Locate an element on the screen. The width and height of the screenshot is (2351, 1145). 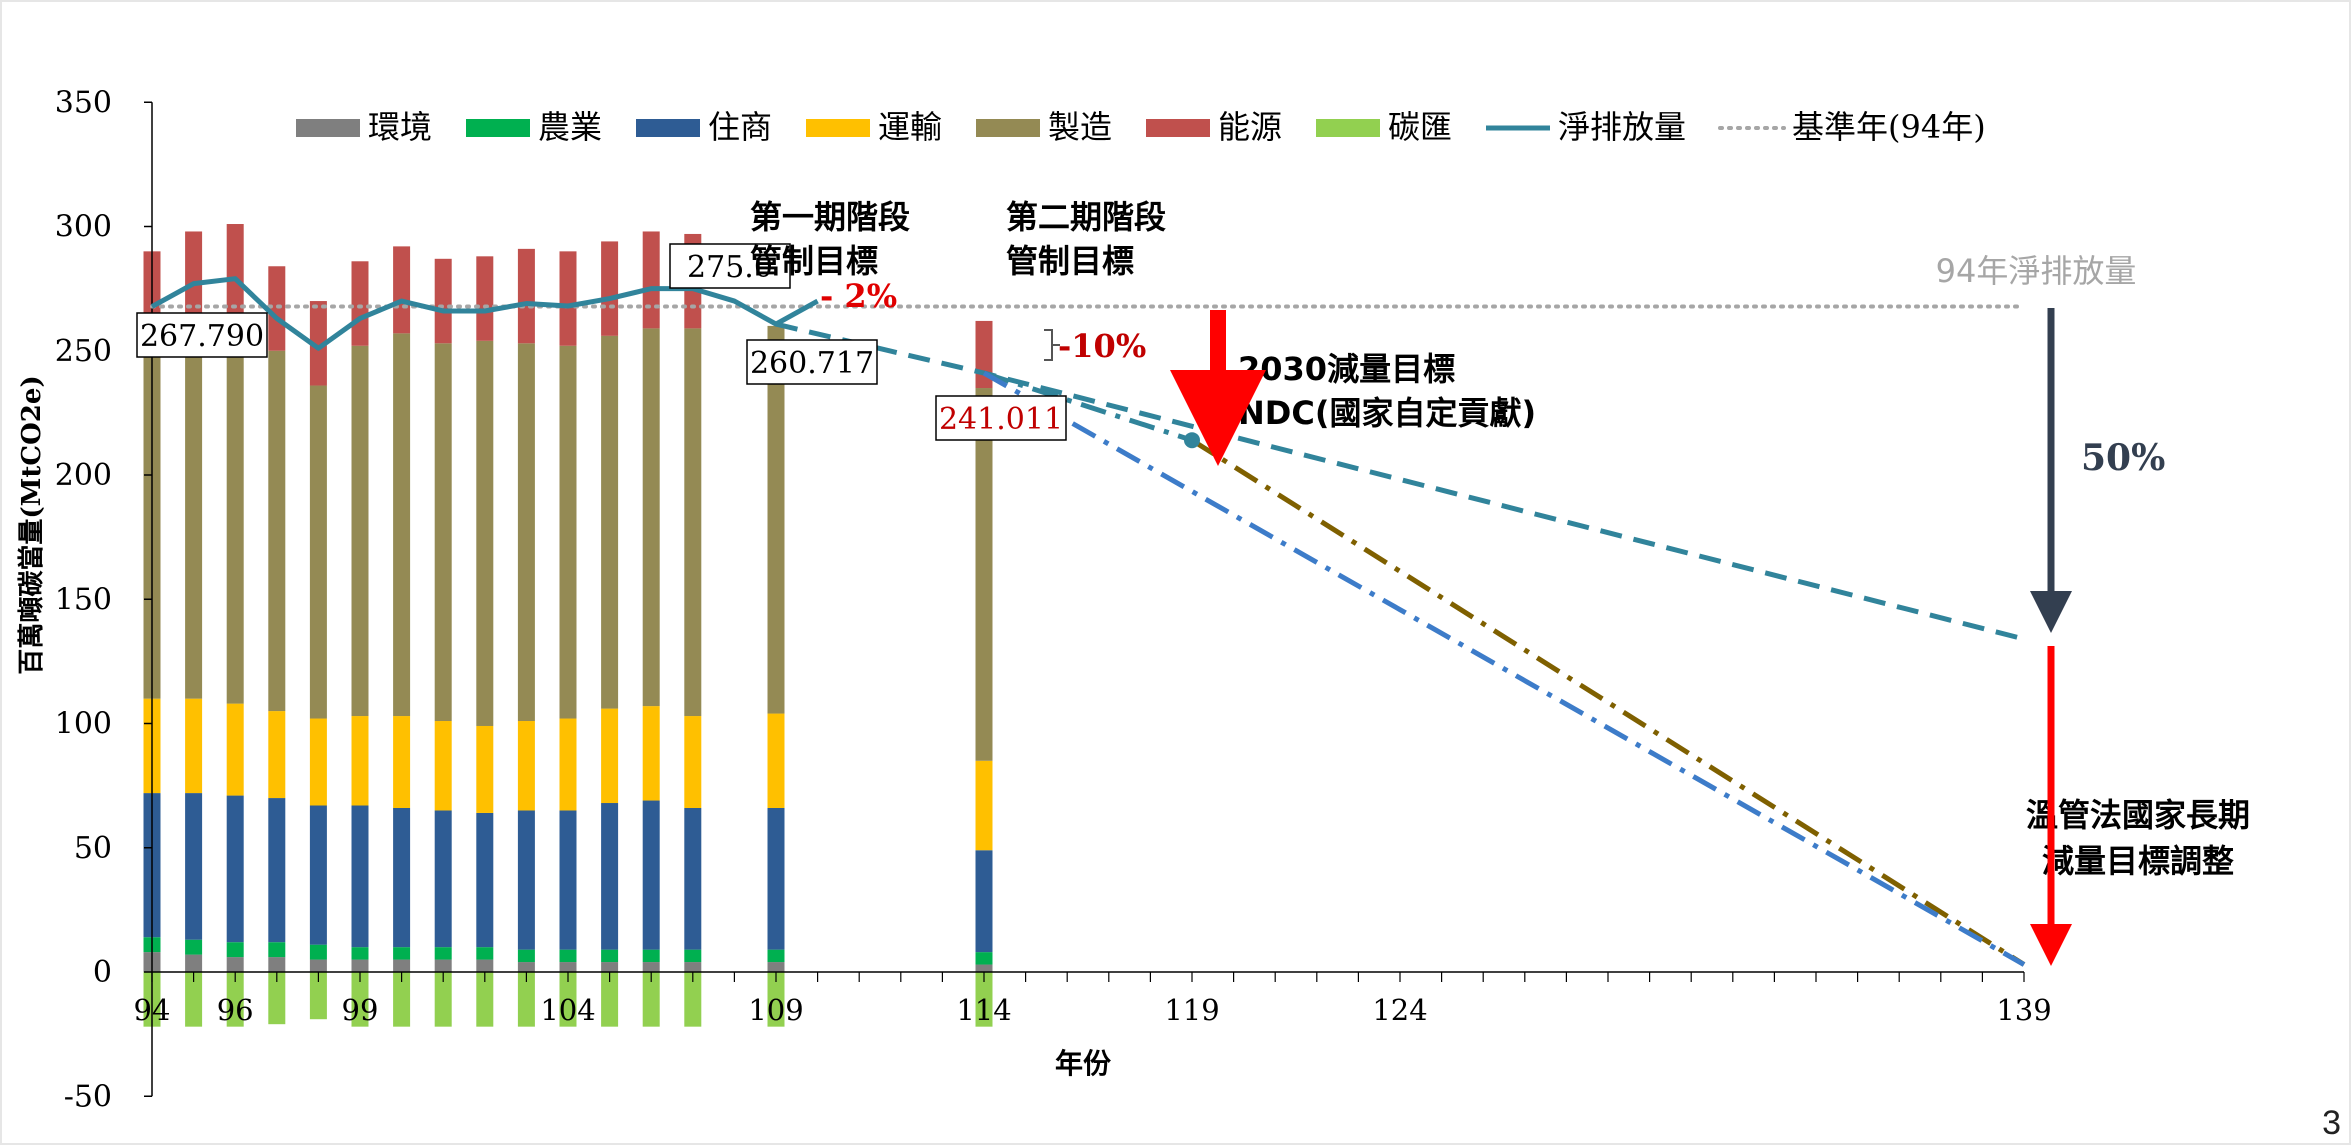
bar-segment-102-製造 is located at coordinates (485, 533).